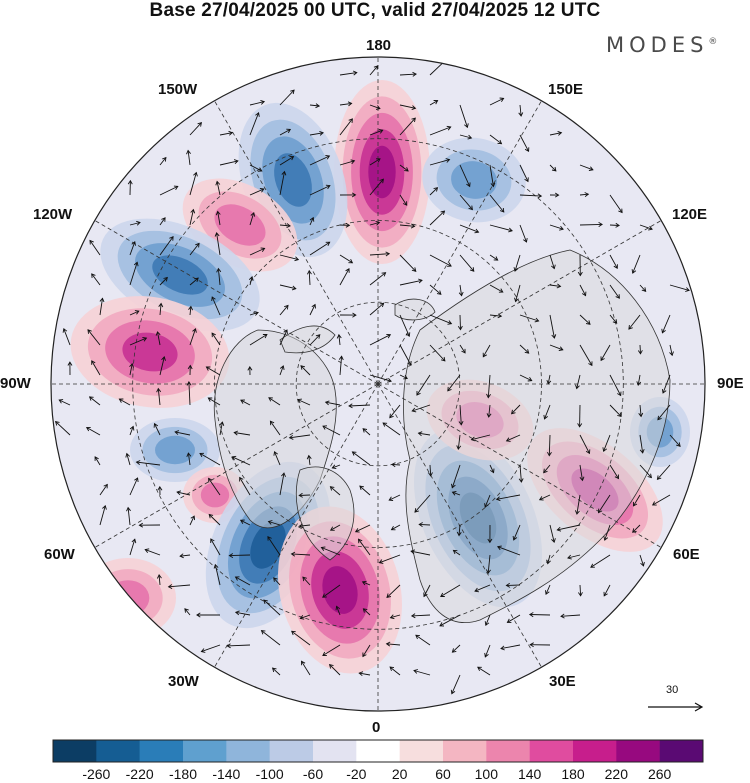 This screenshot has height=783, width=750. What do you see at coordinates (676, 707) in the screenshot?
I see `reference-vector-arrow` at bounding box center [676, 707].